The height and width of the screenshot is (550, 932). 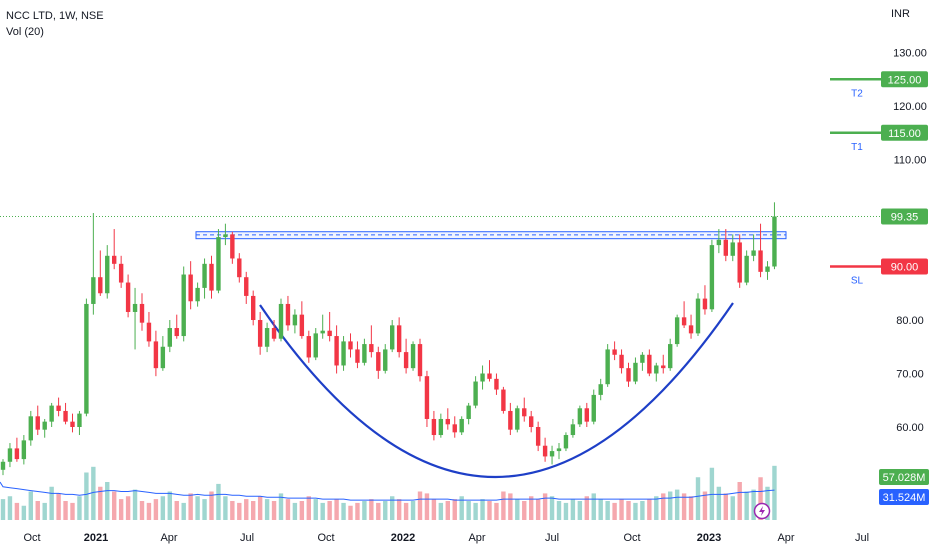 What do you see at coordinates (387, 491) in the screenshot?
I see `volume-ma-line` at bounding box center [387, 491].